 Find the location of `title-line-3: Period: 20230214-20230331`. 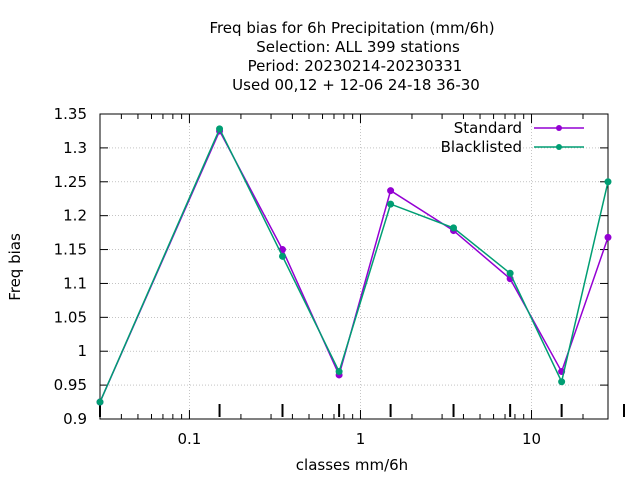

title-line-3: Period: 20230214-20230331 is located at coordinates (355, 66).